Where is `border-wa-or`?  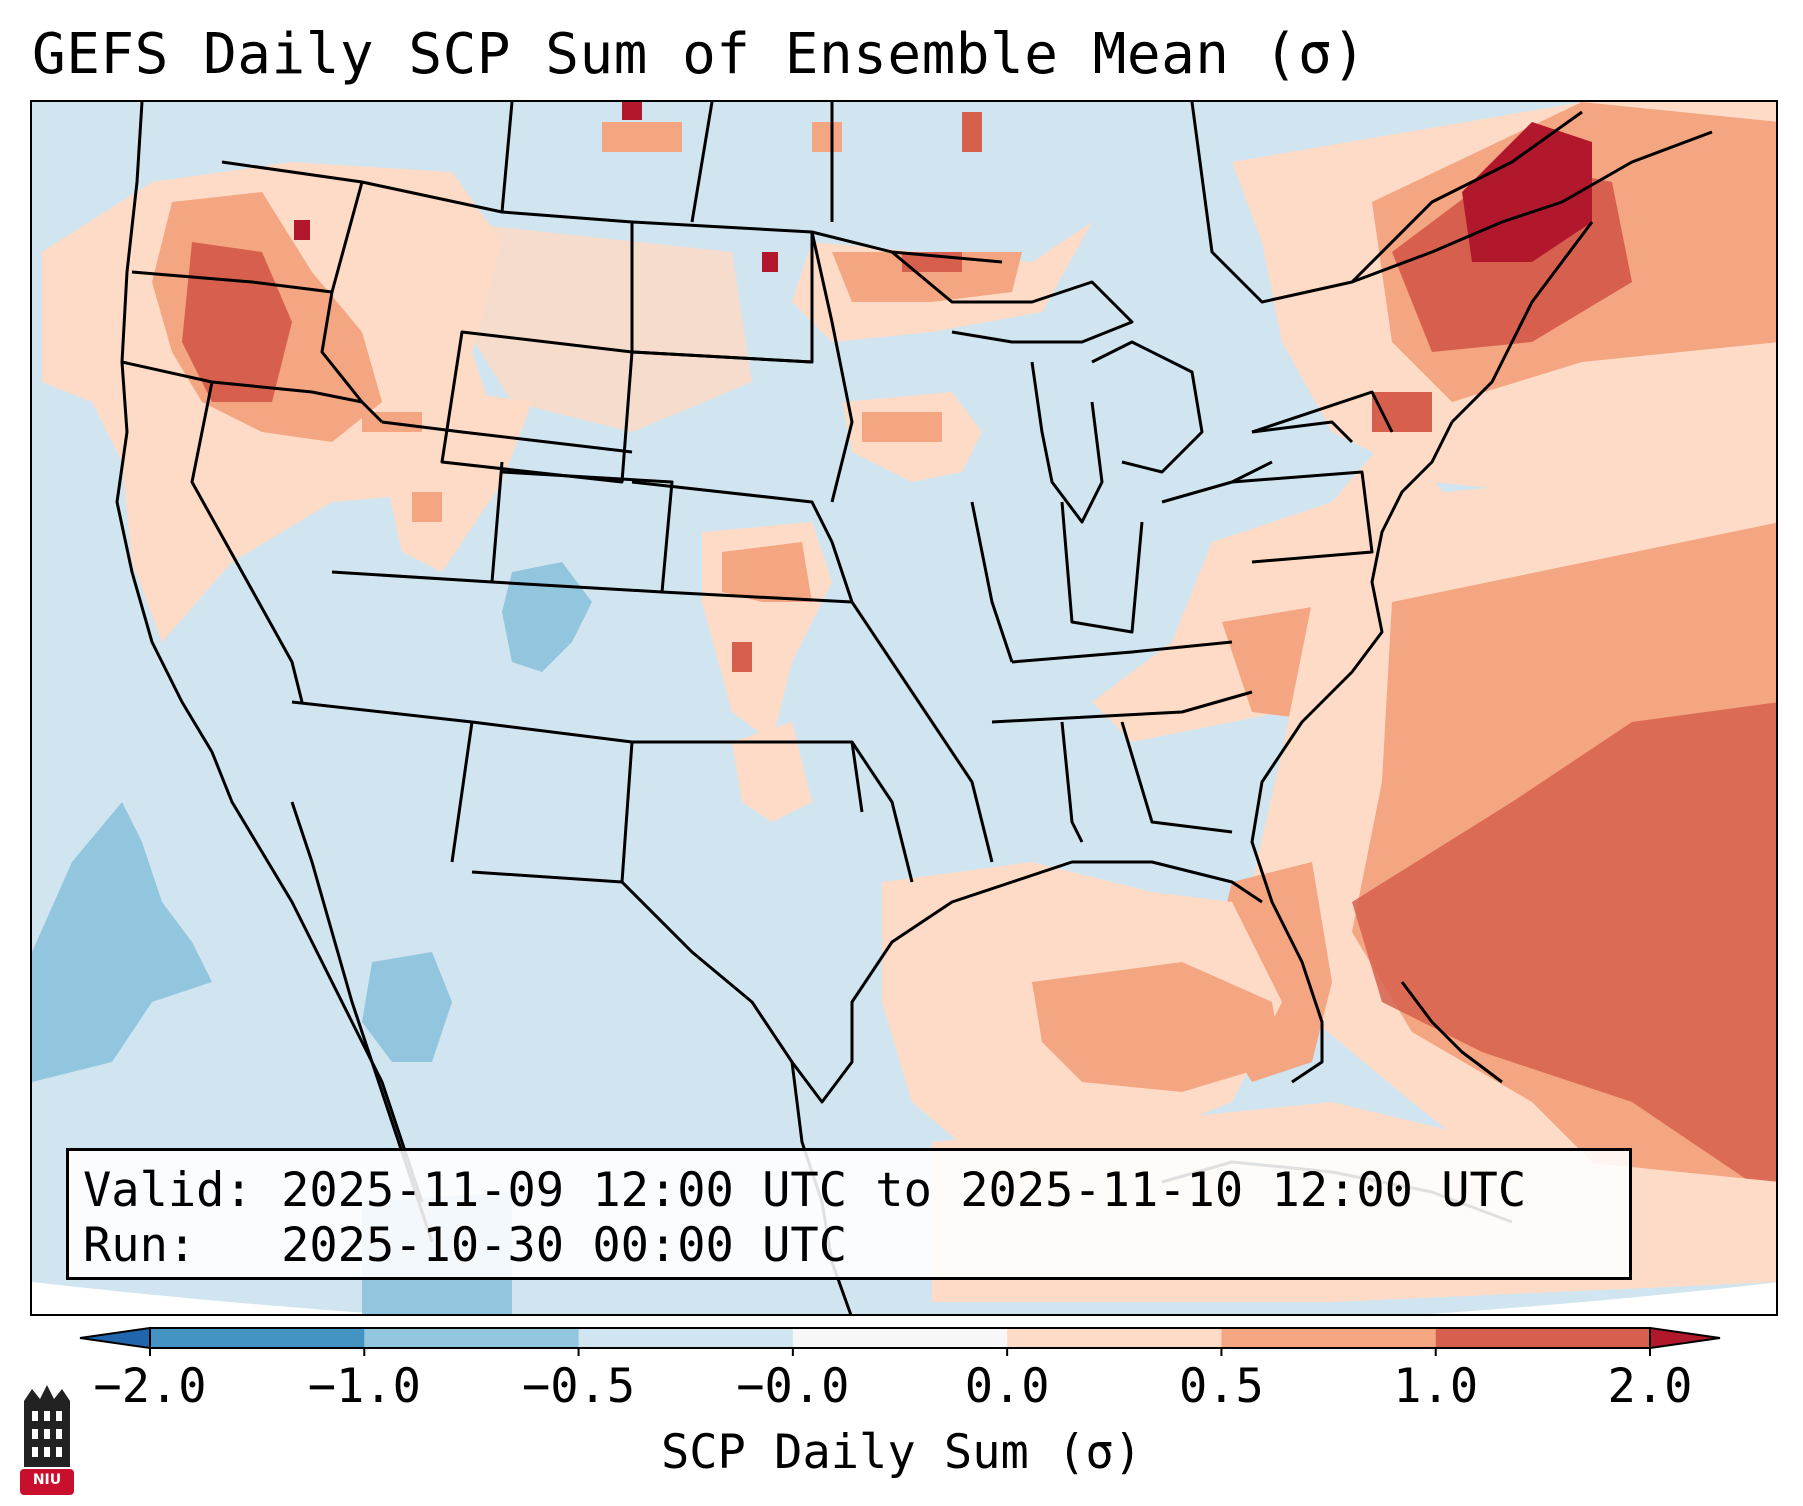 border-wa-or is located at coordinates (232, 282).